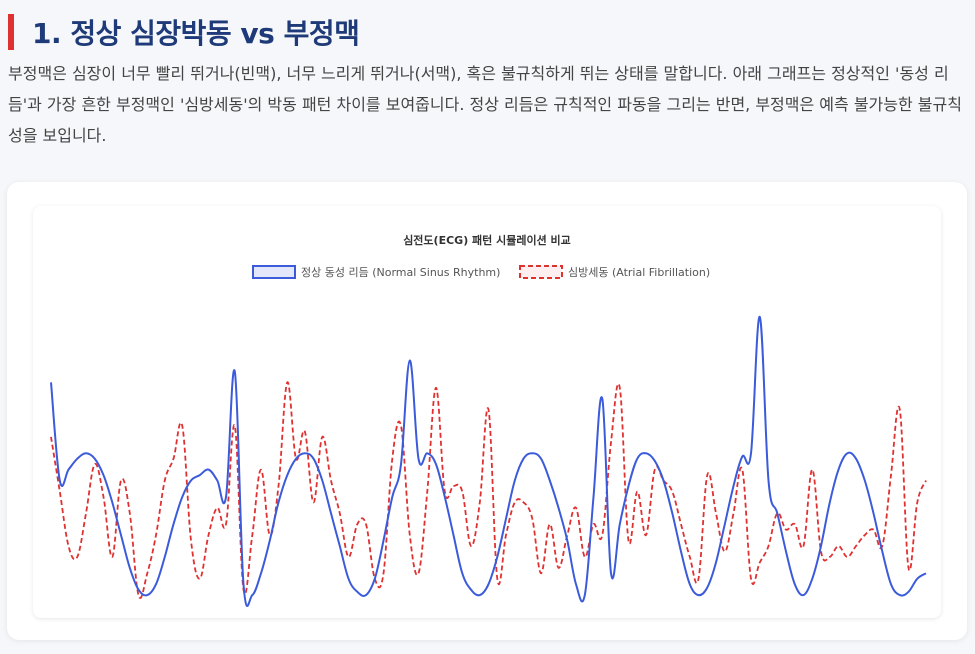 The width and height of the screenshot is (975, 654). What do you see at coordinates (274, 272) in the screenshot?
I see `legend-swatch-normal` at bounding box center [274, 272].